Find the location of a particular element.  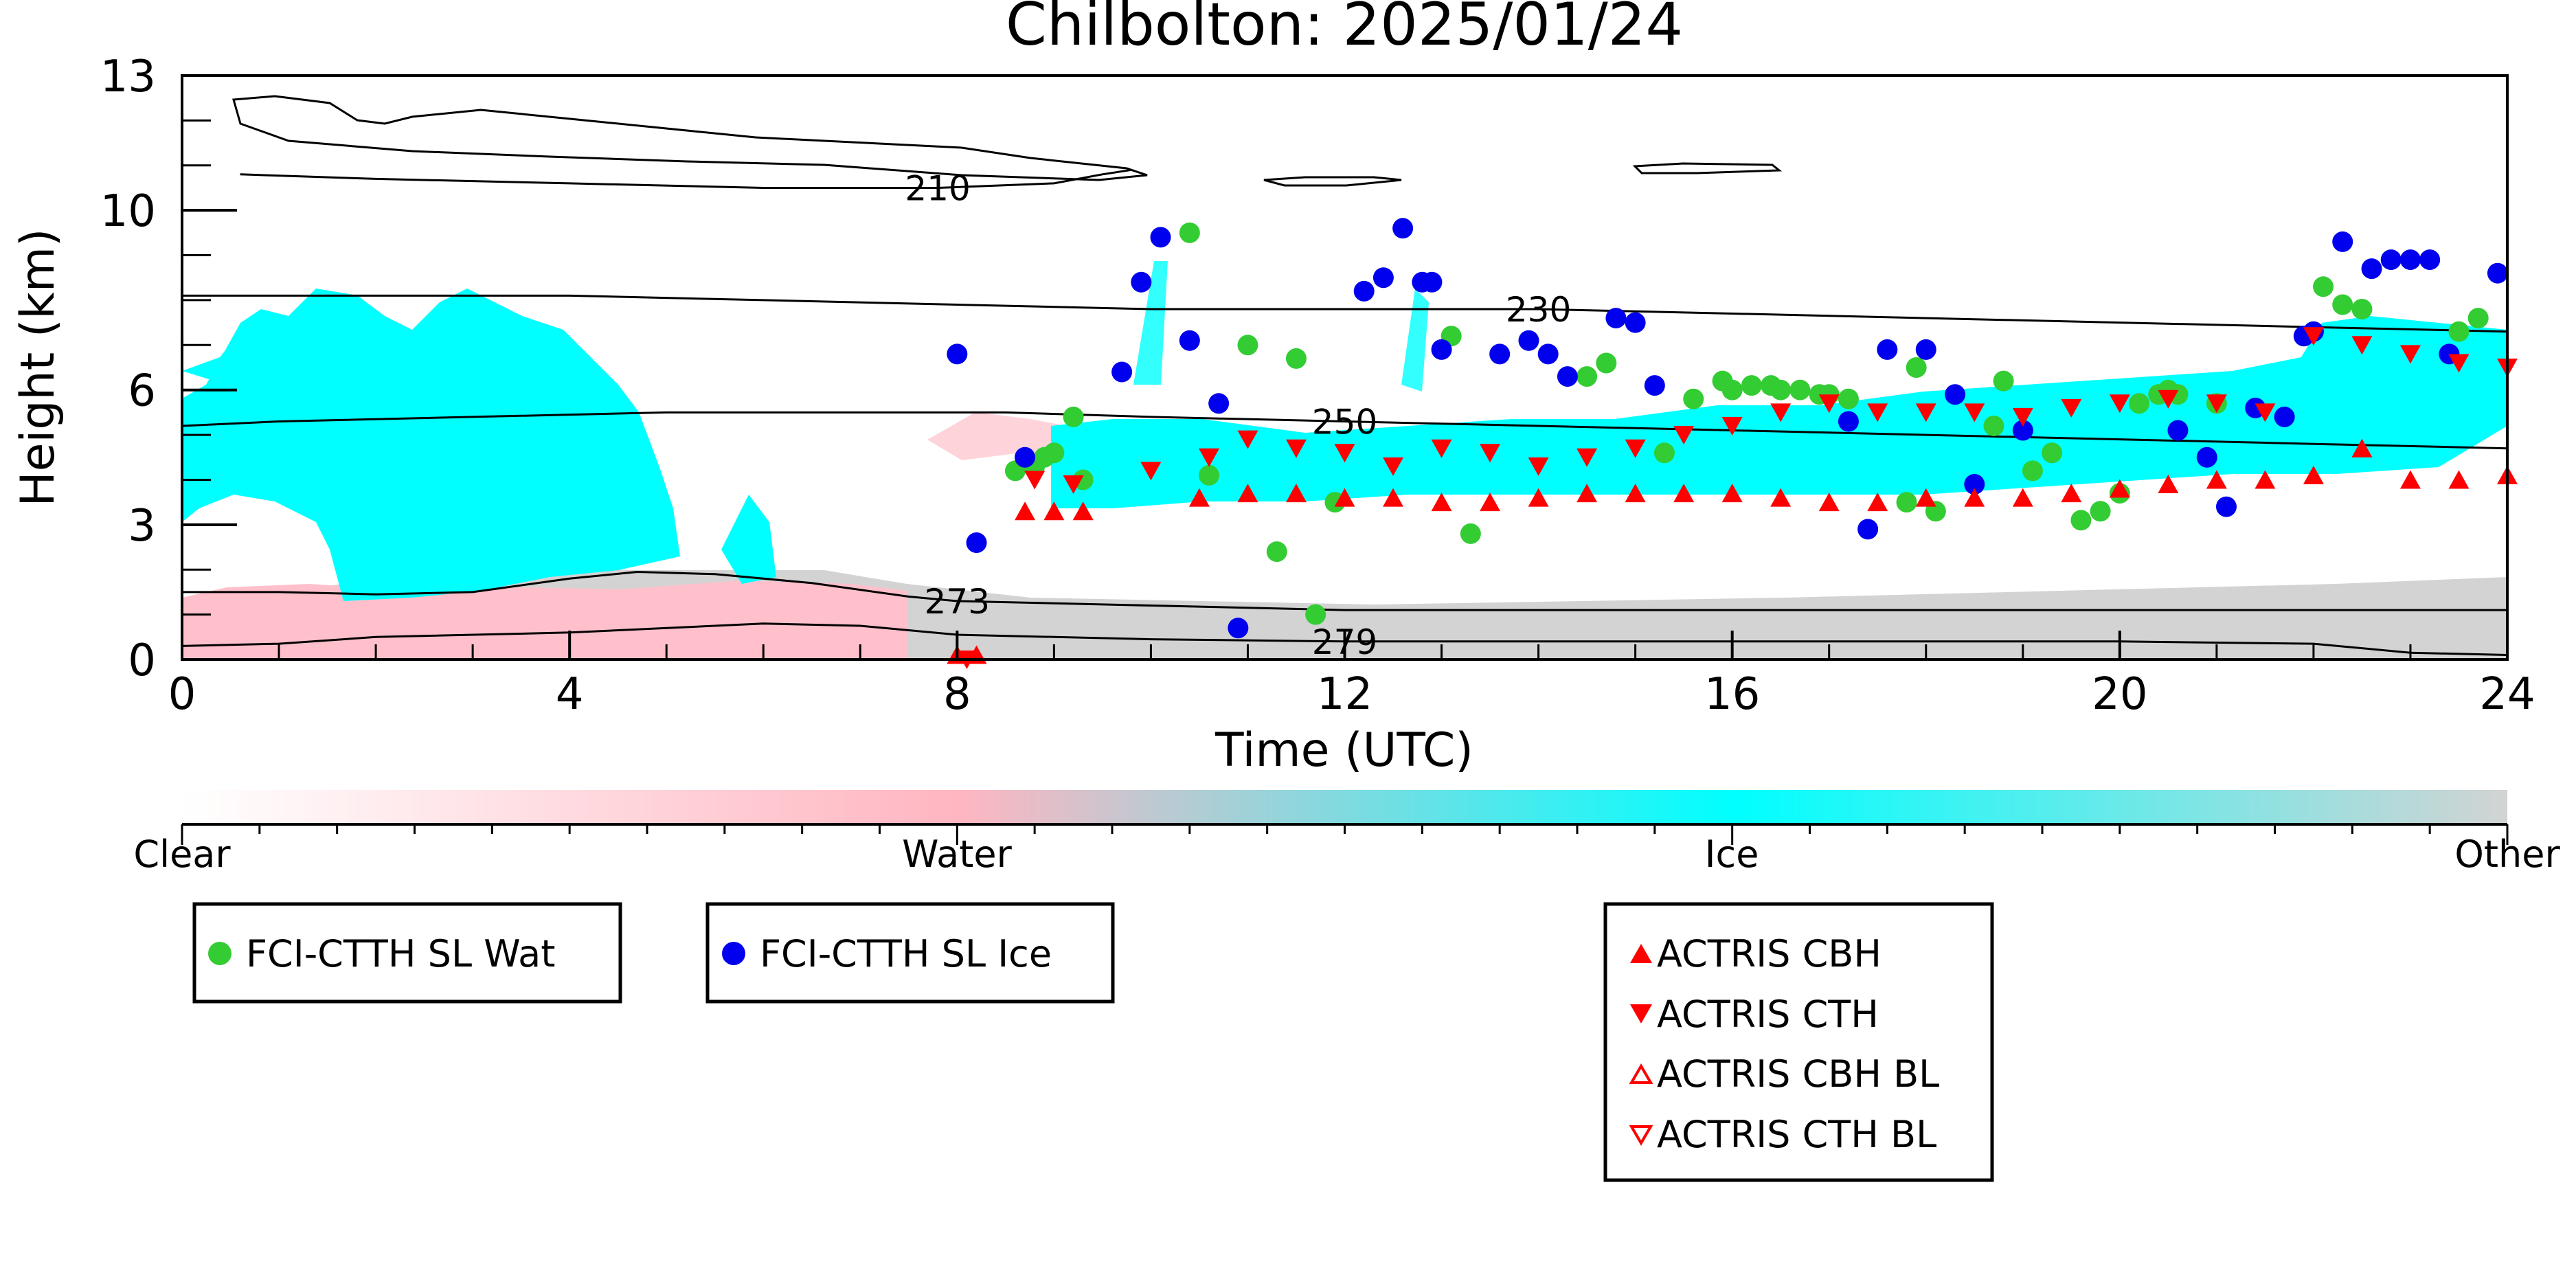

y-axis-label: Height (km) is located at coordinates (38, 367).